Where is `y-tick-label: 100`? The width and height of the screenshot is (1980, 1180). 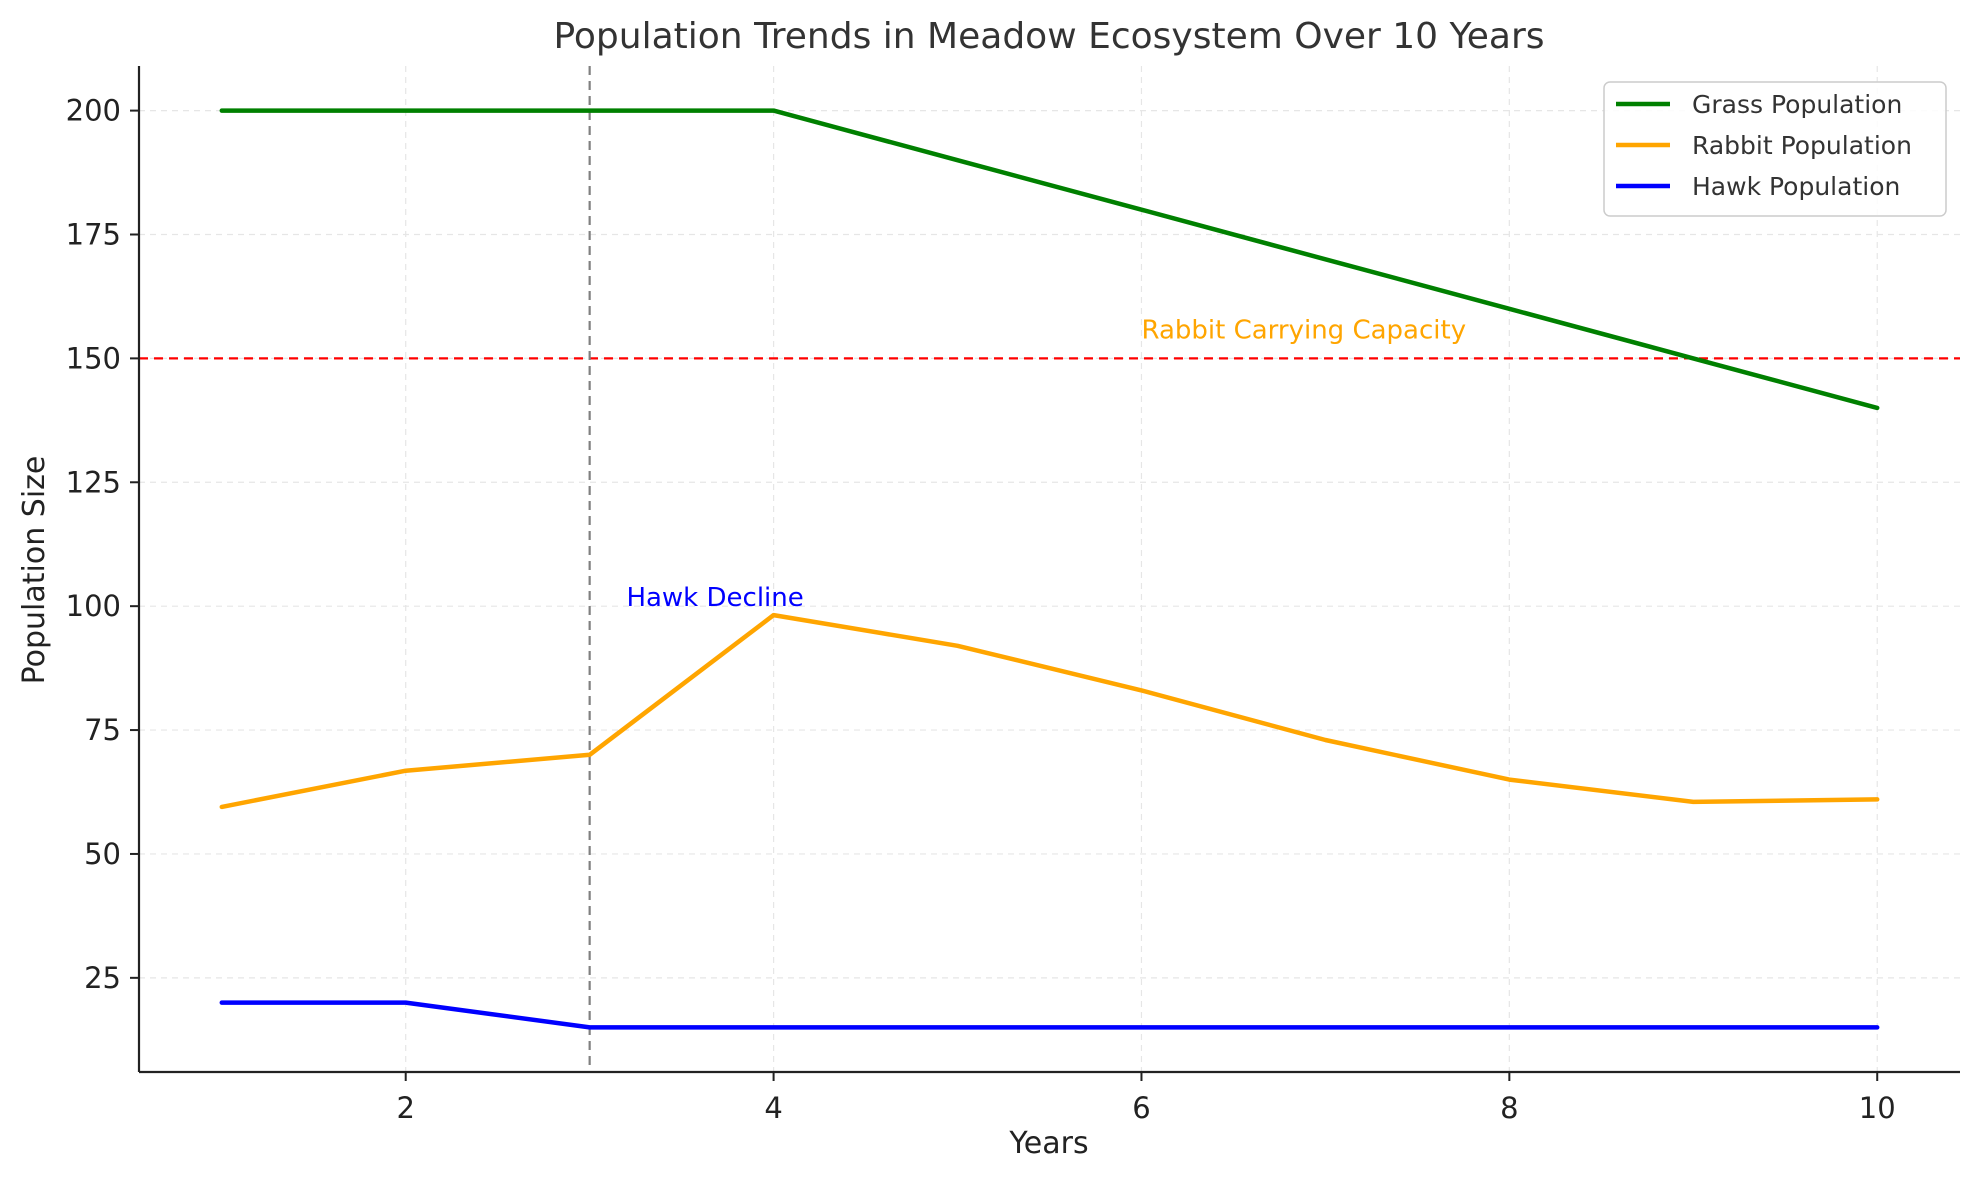
y-tick-label: 100 is located at coordinates (93, 606).